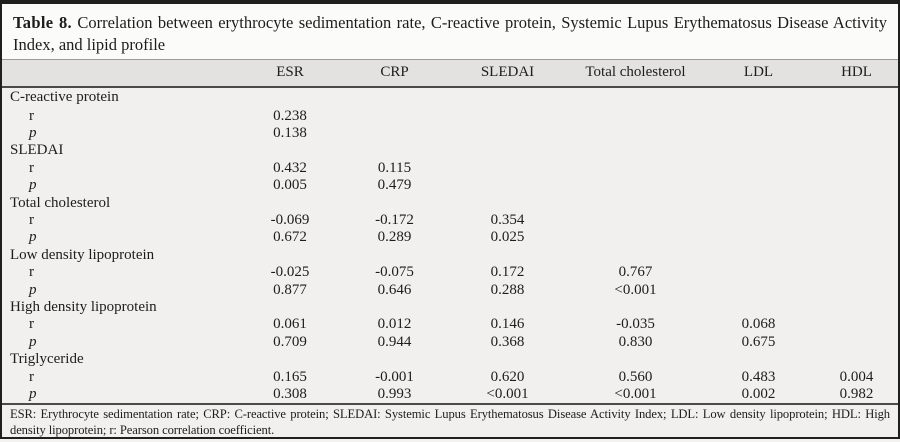 The image size is (900, 442). Describe the element at coordinates (450, 342) in the screenshot. I see `table-row-p: p 0.709 0.944 0.368 0.830 0.675` at that location.